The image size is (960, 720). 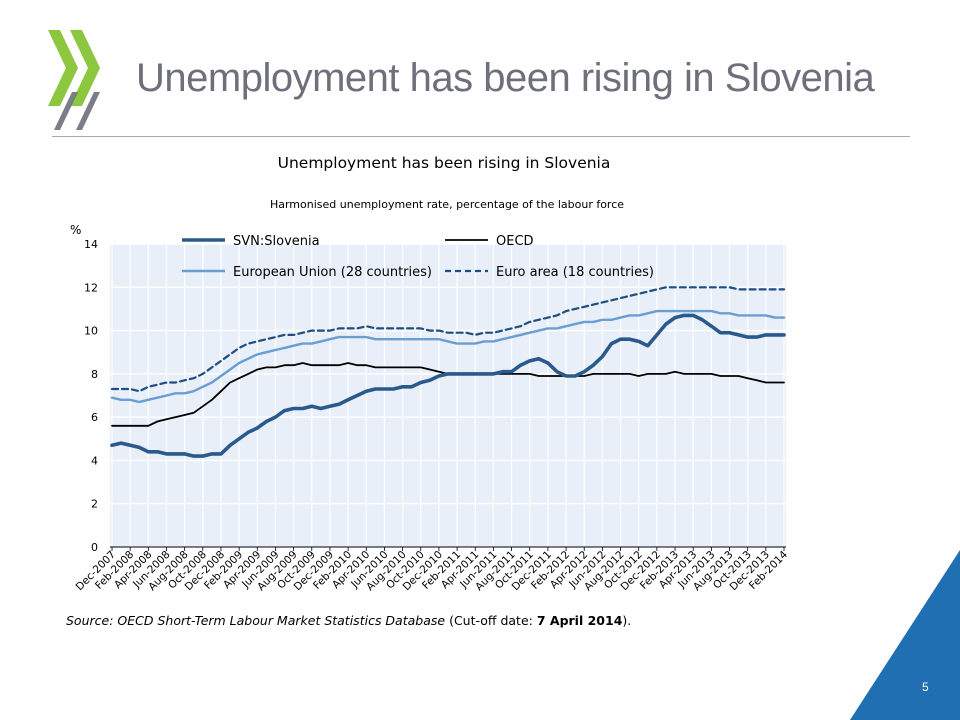 What do you see at coordinates (91, 287) in the screenshot?
I see `y-tick-label: 12` at bounding box center [91, 287].